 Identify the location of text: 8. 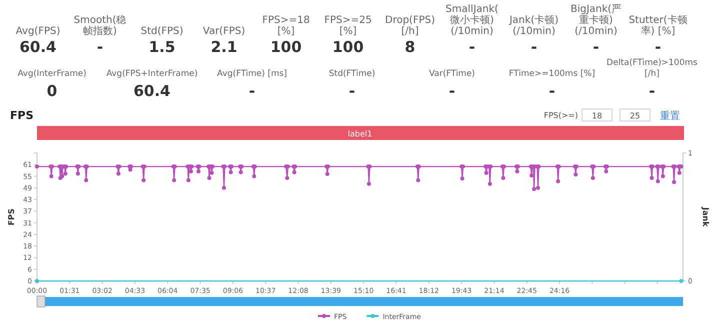
(410, 47).